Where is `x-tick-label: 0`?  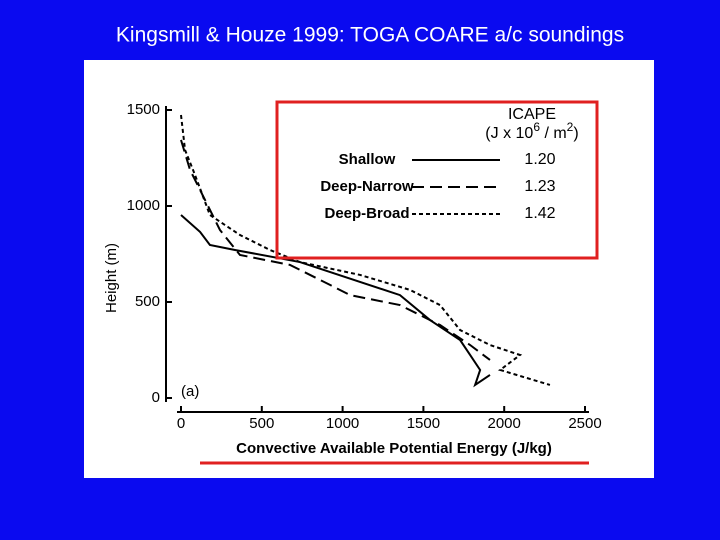
x-tick-label: 0 is located at coordinates (181, 423).